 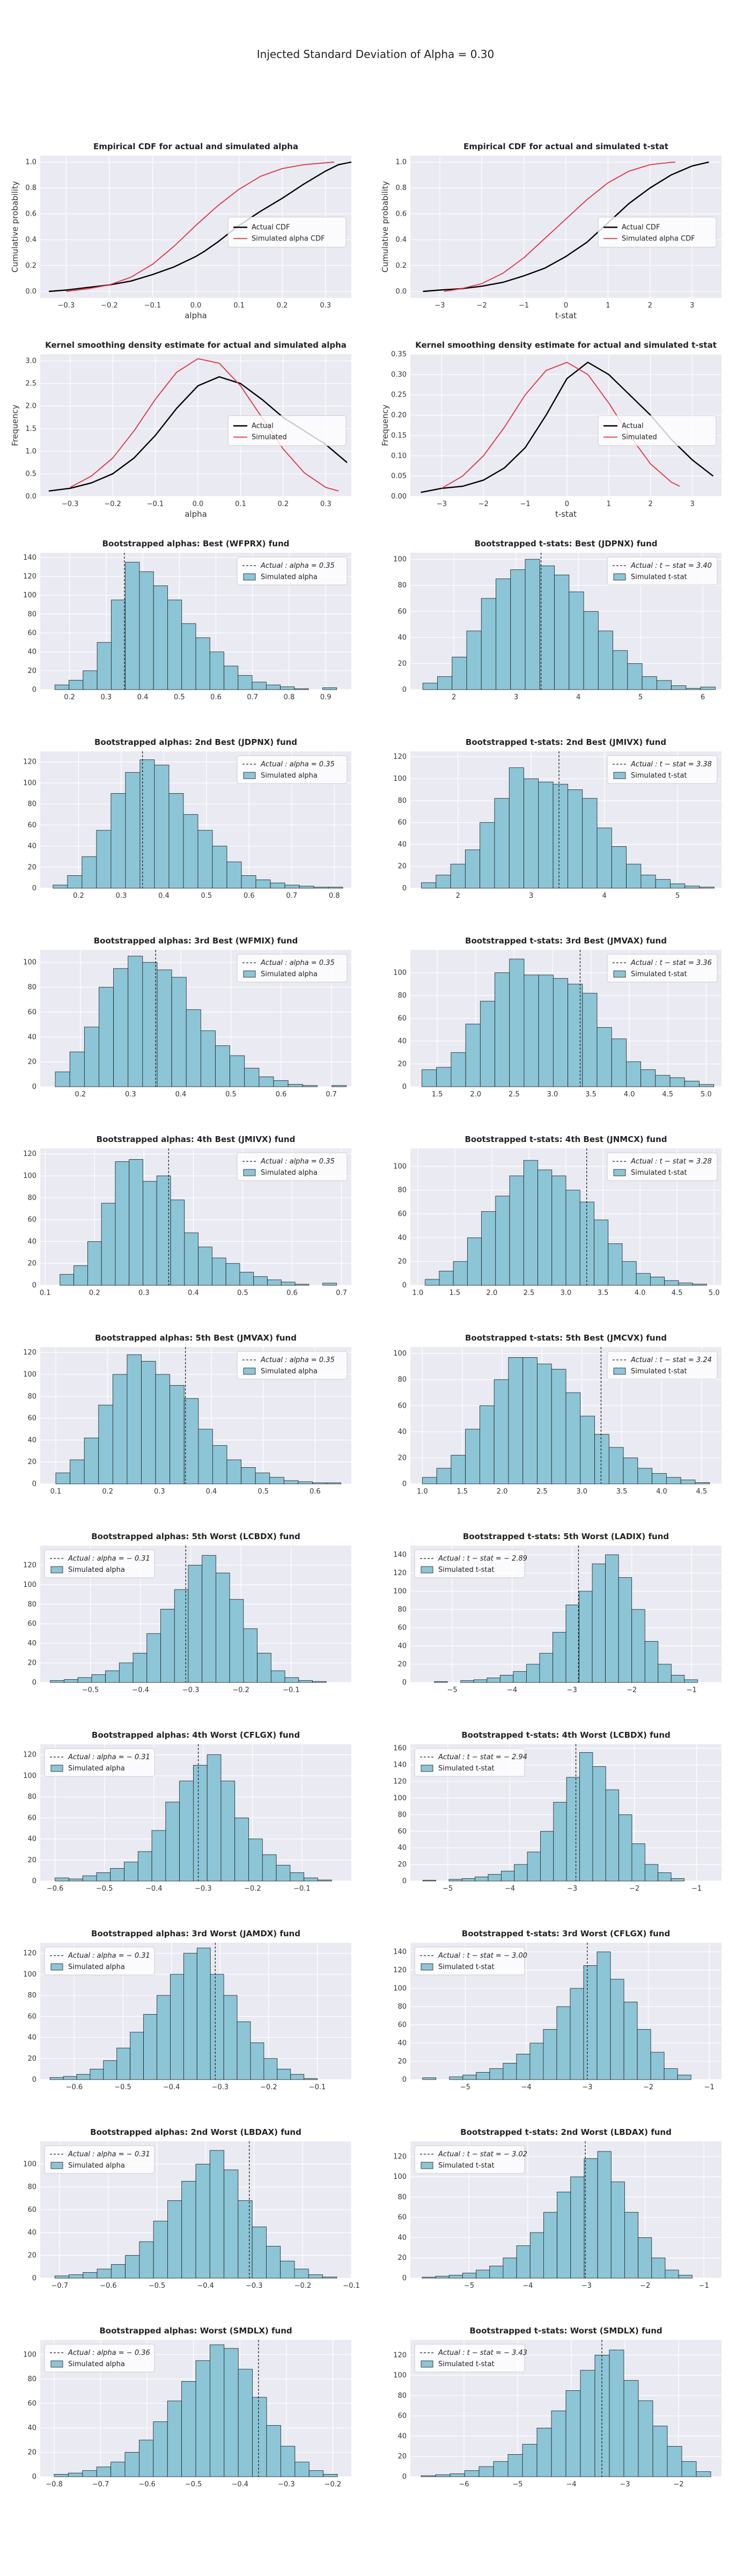 What do you see at coordinates (715, 1293) in the screenshot?
I see `x-tick-label: 5.0` at bounding box center [715, 1293].